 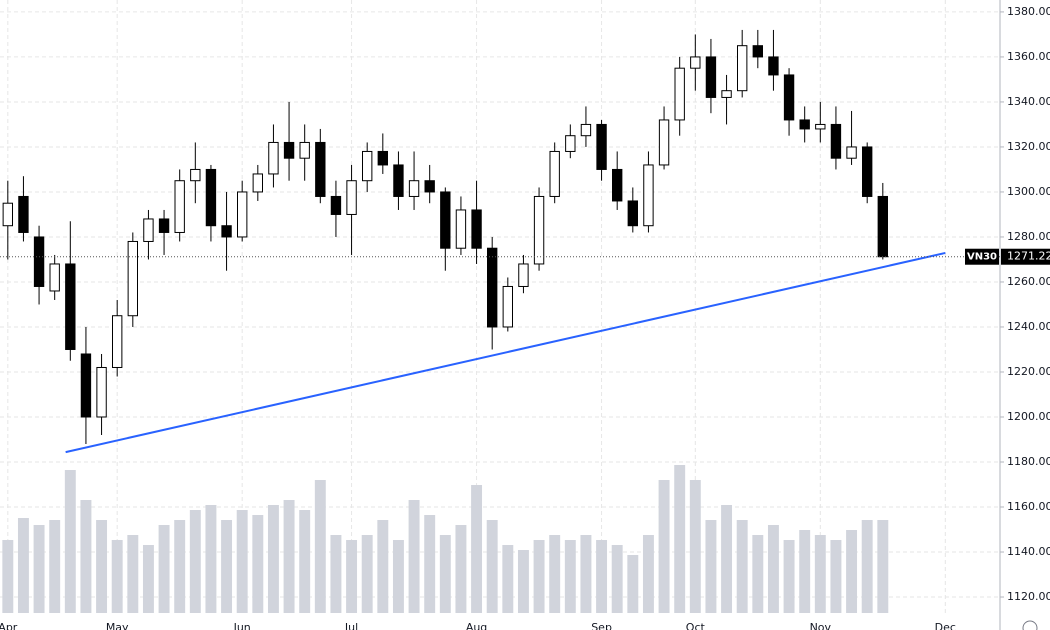 What do you see at coordinates (1030, 625) in the screenshot?
I see `settings-button` at bounding box center [1030, 625].